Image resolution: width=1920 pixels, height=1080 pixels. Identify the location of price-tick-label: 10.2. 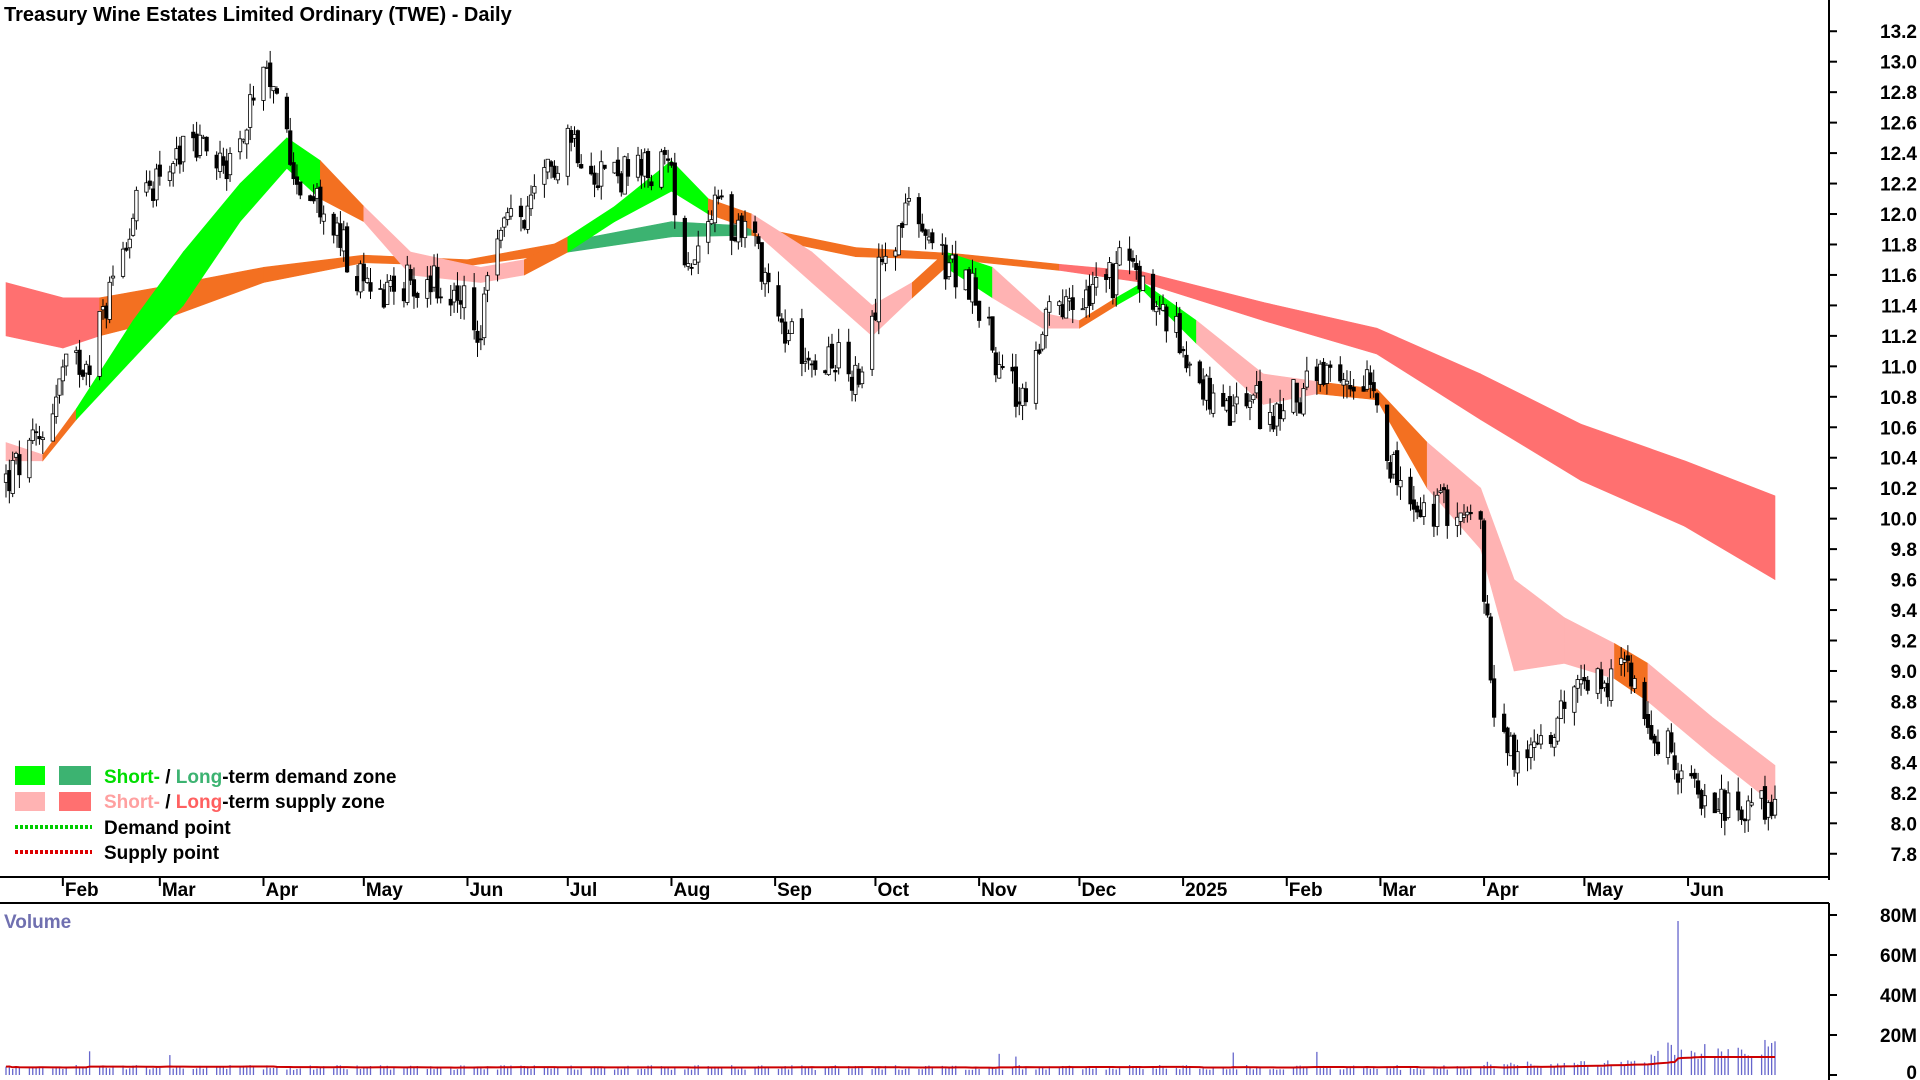
(1898, 489).